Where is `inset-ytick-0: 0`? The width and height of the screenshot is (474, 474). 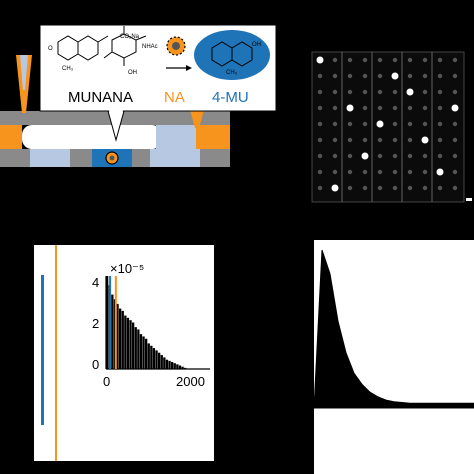 inset-ytick-0: 0 is located at coordinates (95, 364).